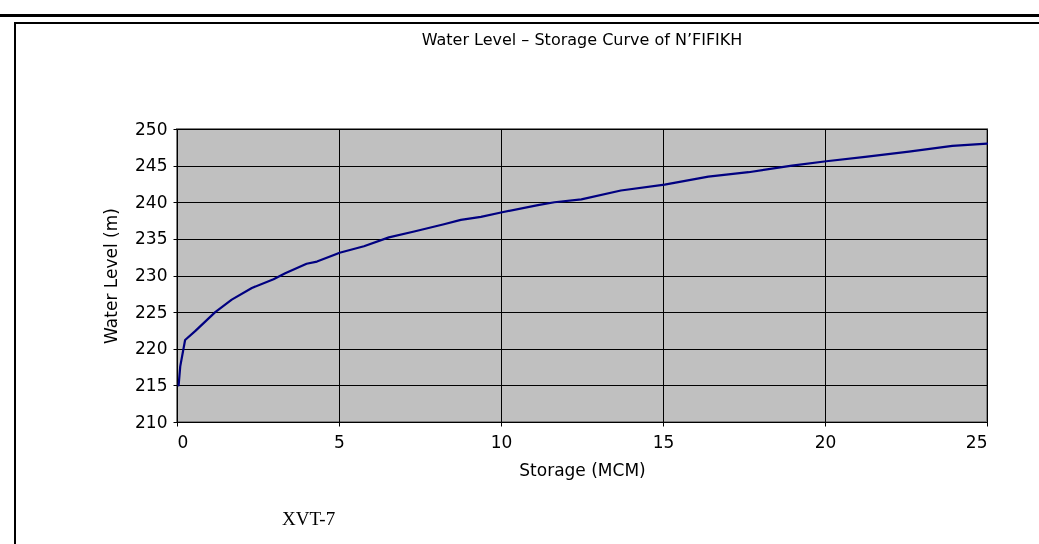 The image size is (1039, 544). Describe the element at coordinates (151, 201) in the screenshot. I see `y-tick-label: 240` at that location.